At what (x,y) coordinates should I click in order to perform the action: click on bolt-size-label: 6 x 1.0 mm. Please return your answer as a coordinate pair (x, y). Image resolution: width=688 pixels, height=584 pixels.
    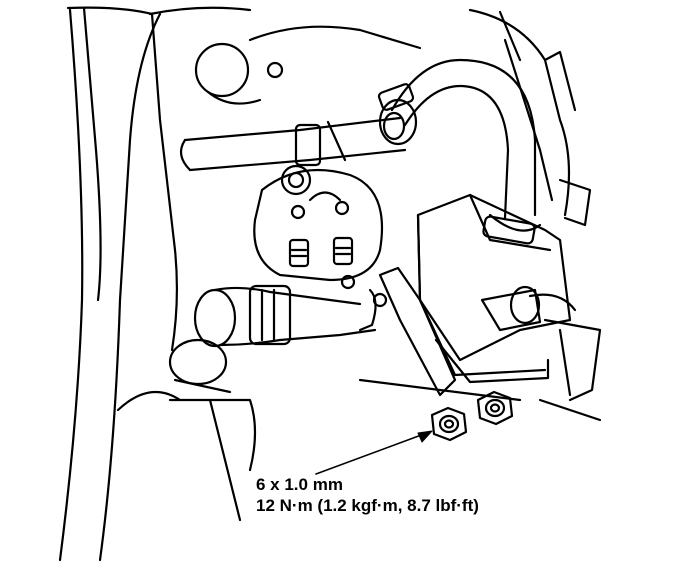
    Looking at the image, I should click on (299, 484).